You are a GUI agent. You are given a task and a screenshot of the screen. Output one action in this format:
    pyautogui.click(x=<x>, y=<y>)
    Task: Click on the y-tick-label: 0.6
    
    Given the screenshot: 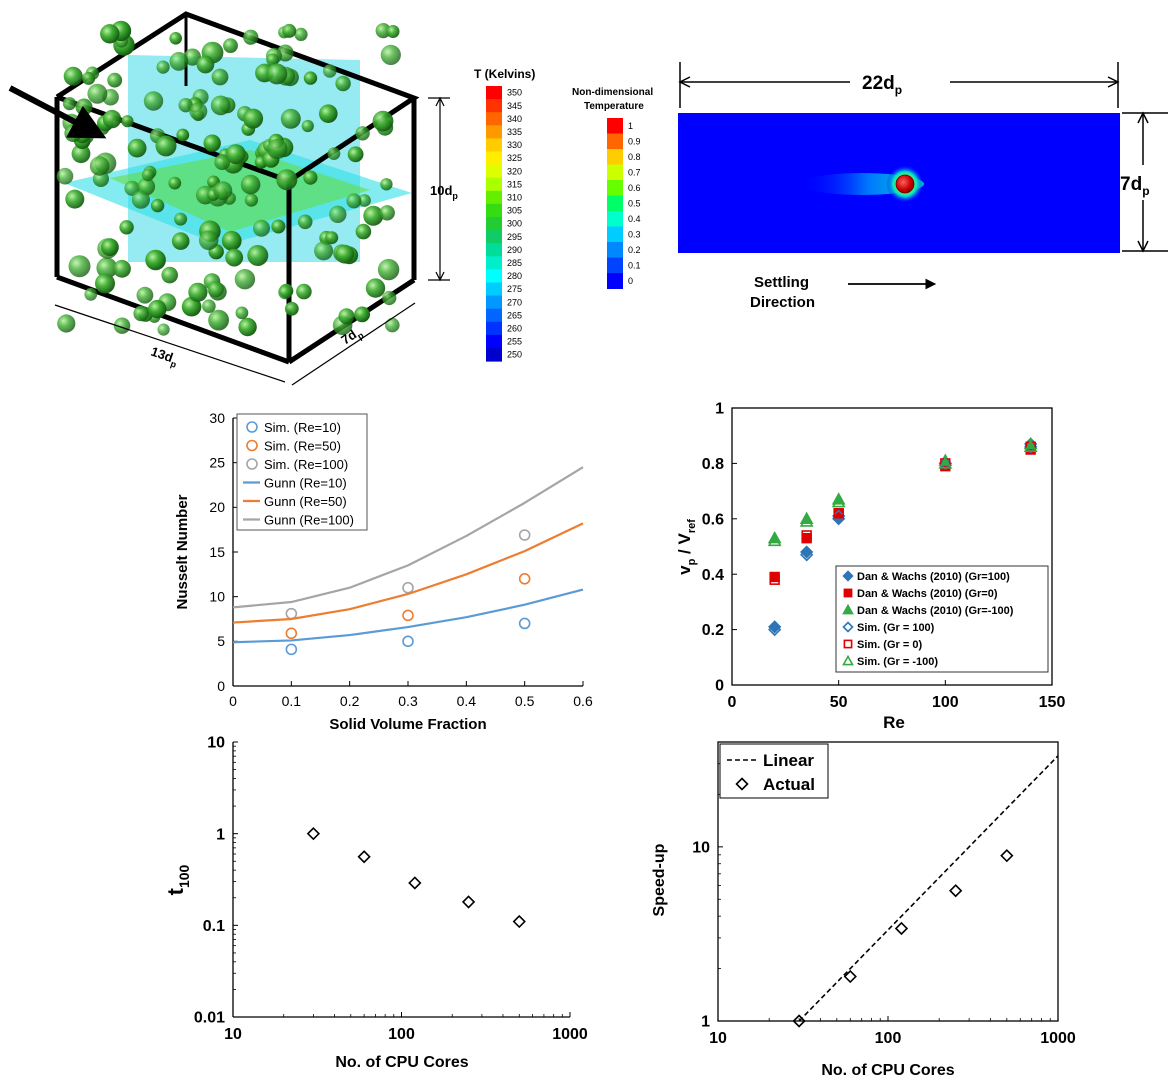 What is the action you would take?
    pyautogui.click(x=713, y=519)
    